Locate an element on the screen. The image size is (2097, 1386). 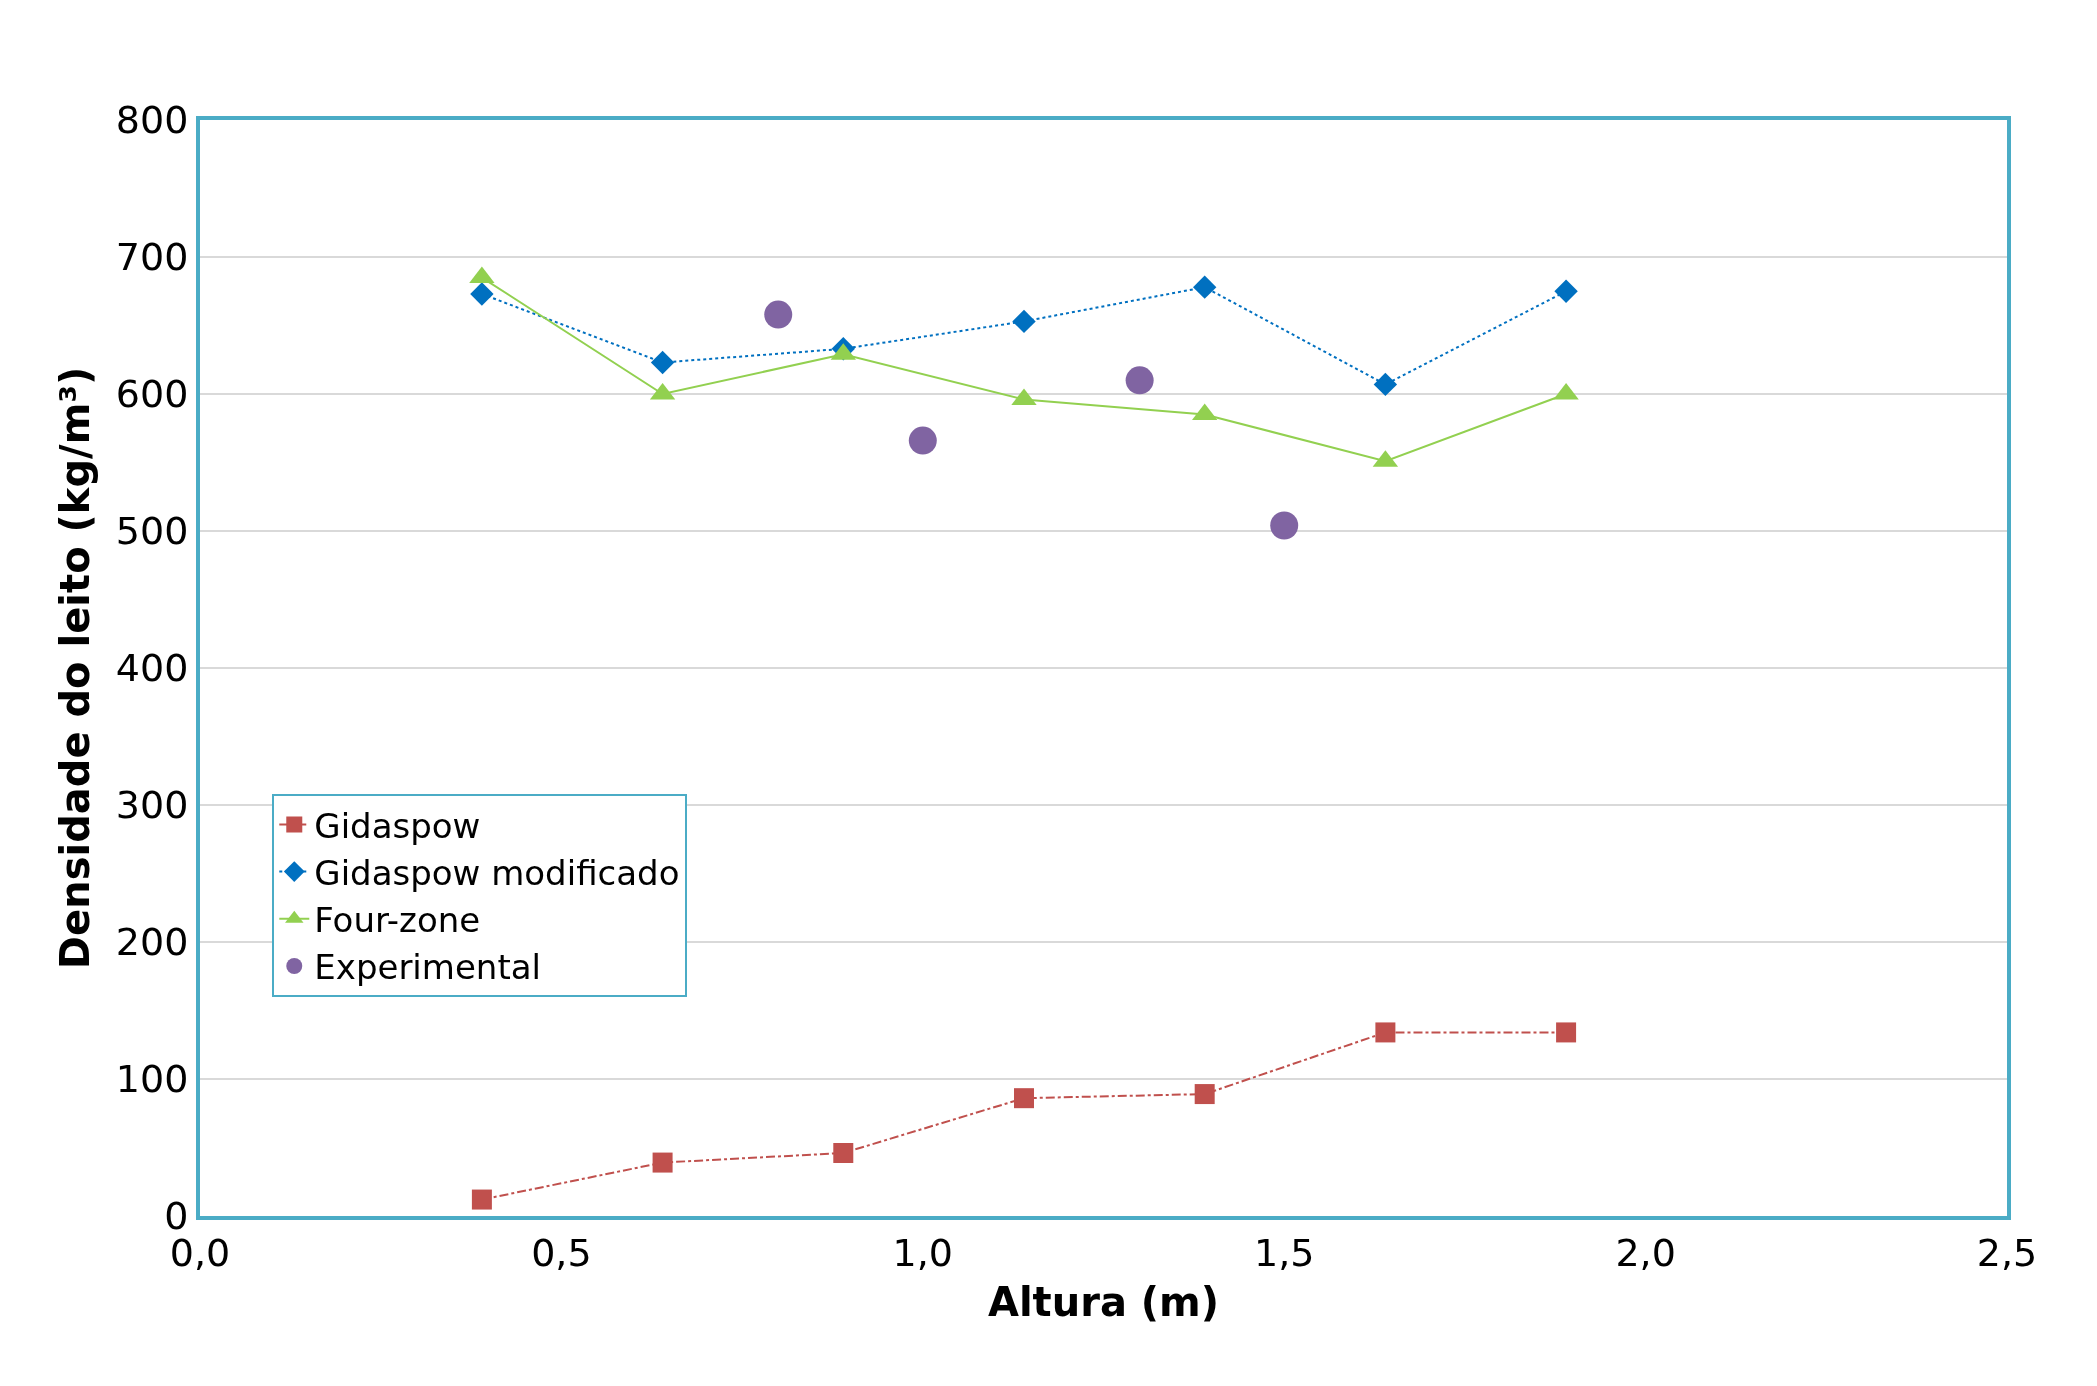
legend-label: Gidaspow is located at coordinates (397, 825).